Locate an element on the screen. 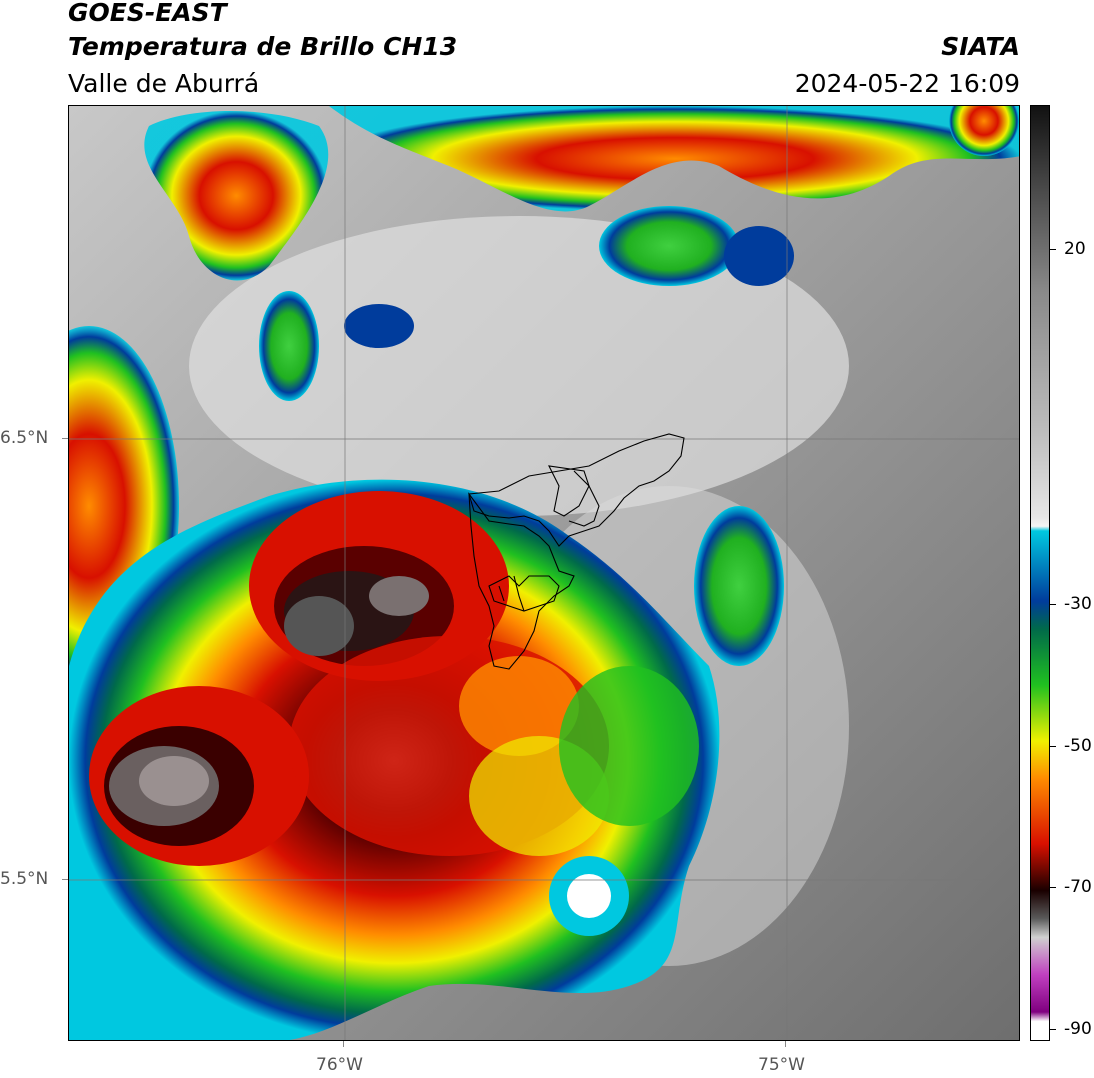 The width and height of the screenshot is (1094, 1078). lat-label-5-5: 5.5°N is located at coordinates (24, 879).